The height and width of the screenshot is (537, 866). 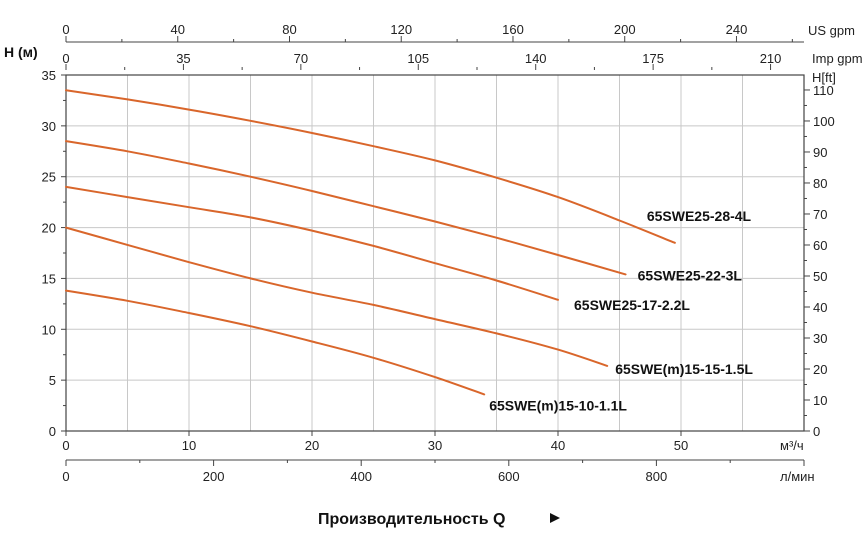 What do you see at coordinates (820, 152) in the screenshot?
I see `right-y-tick-label: 90` at bounding box center [820, 152].